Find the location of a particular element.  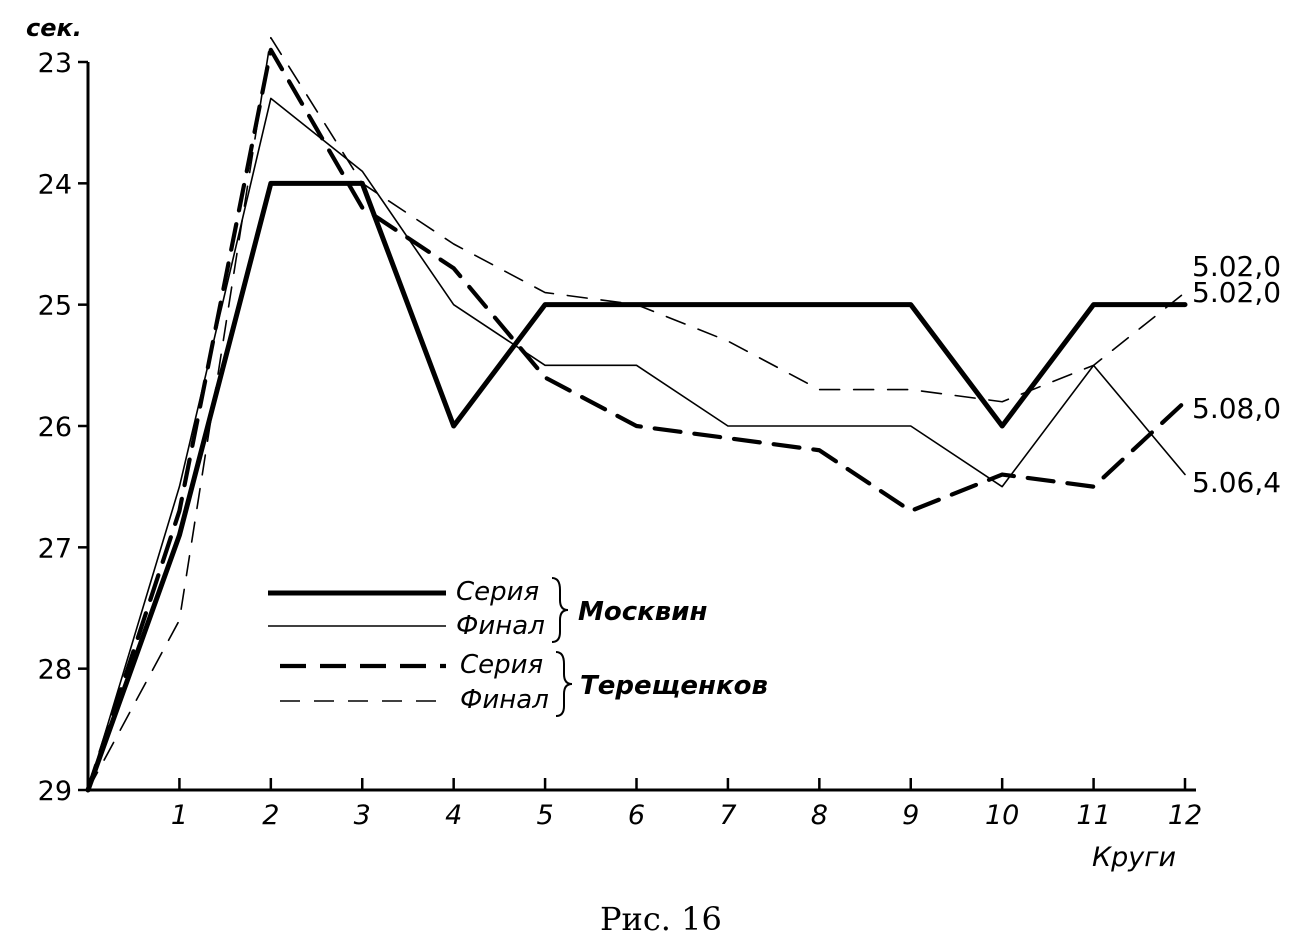

y-tick-label: 28 is located at coordinates (55, 670).